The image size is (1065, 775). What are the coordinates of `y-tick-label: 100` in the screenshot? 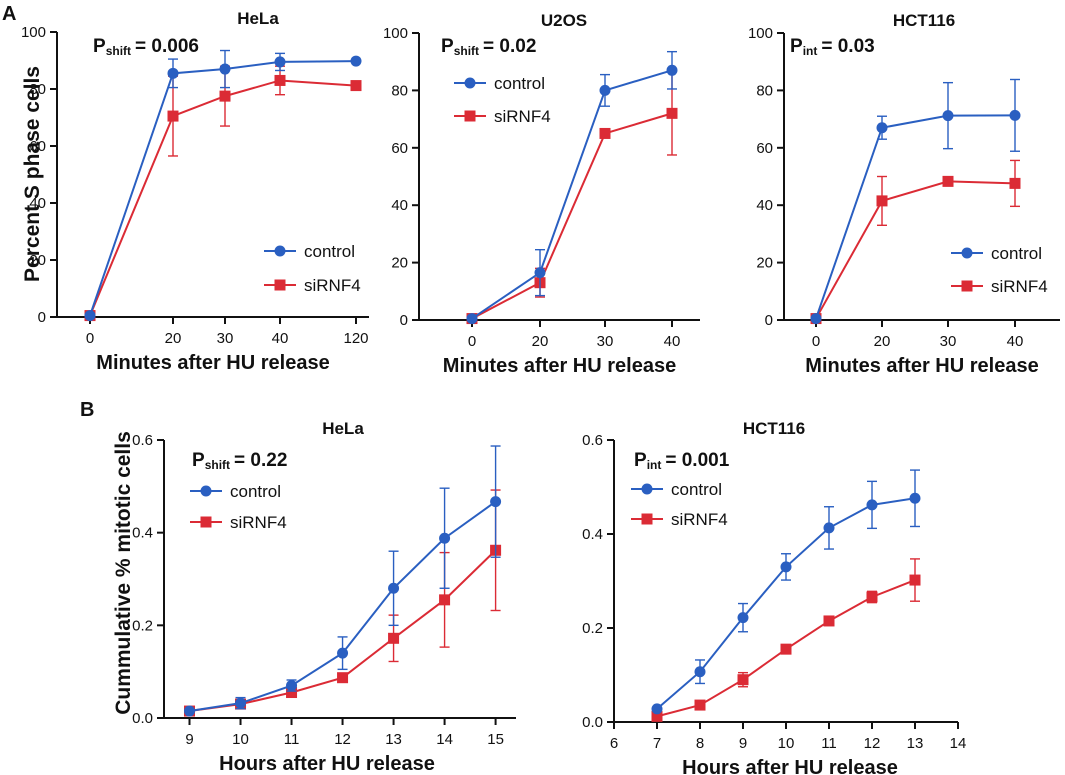 It's located at (33, 32).